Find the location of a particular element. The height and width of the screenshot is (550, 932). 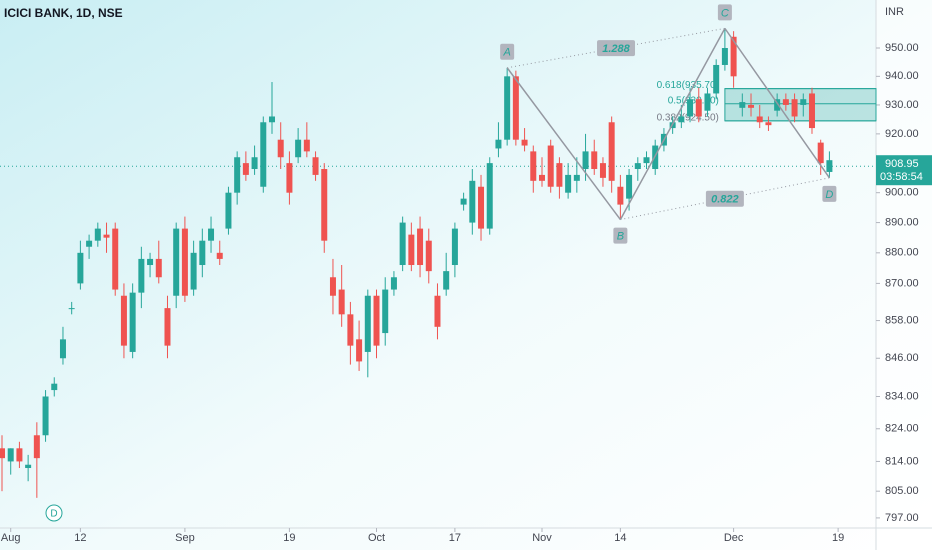

ratio-label: 1.288 is located at coordinates (616, 49).